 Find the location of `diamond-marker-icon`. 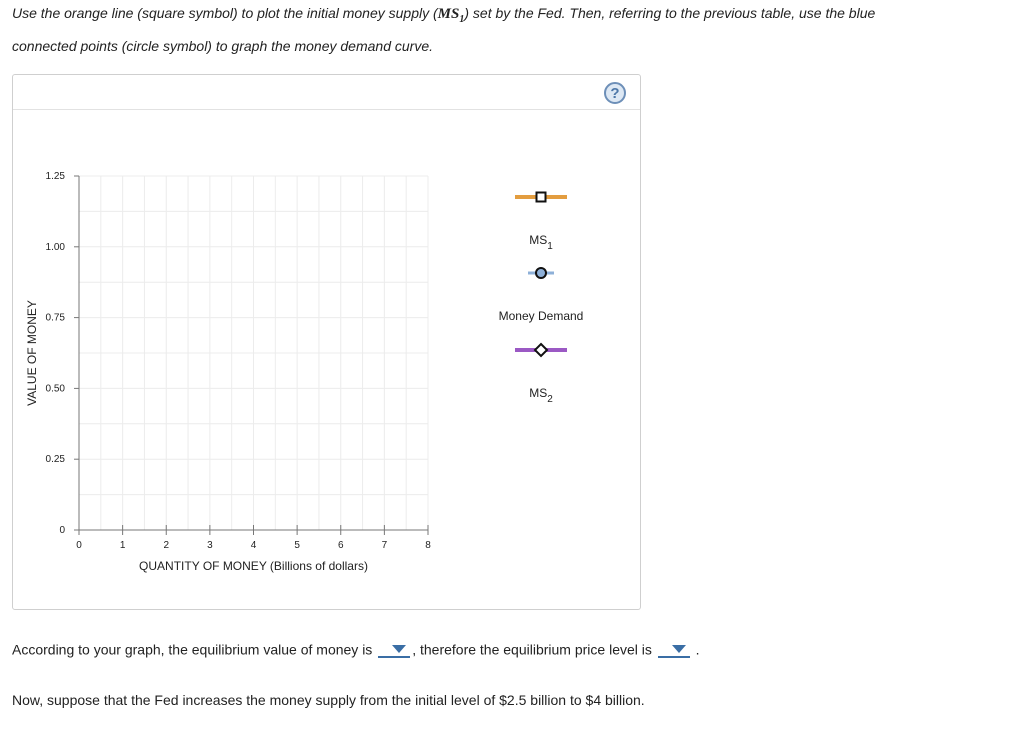

diamond-marker-icon is located at coordinates (541, 350).